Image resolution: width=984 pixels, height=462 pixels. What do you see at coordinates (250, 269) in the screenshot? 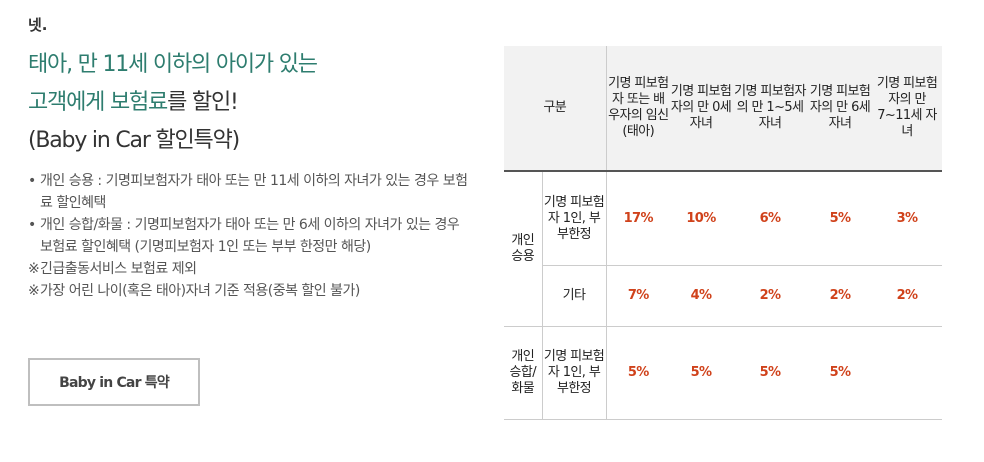
I see `note-item: ※ 긴급출동서비스 보험료 제외` at bounding box center [250, 269].